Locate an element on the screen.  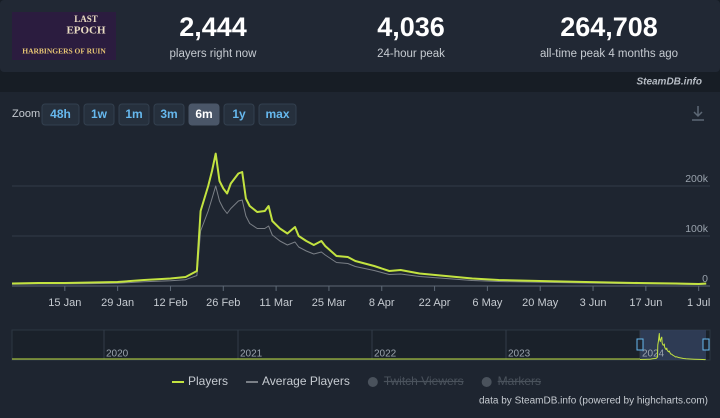
x-tick-label: 11 Mar is located at coordinates (276, 303).